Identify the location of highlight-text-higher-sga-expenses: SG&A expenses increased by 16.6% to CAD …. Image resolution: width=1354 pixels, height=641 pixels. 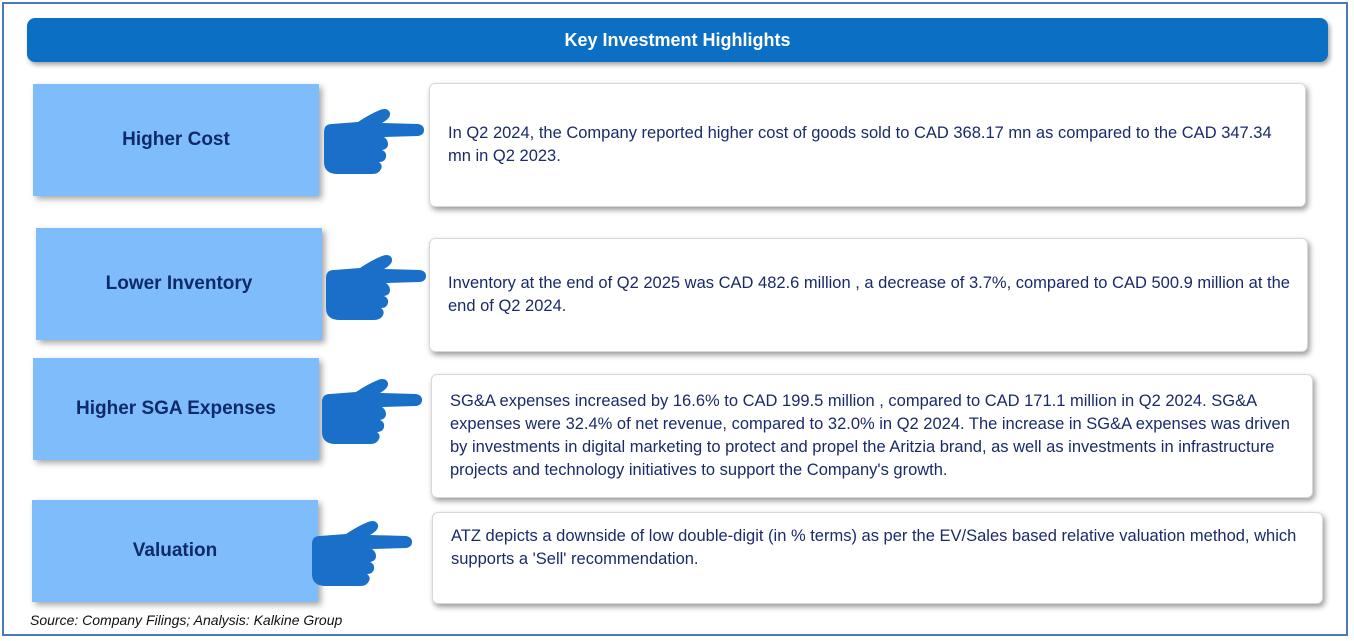
(872, 436).